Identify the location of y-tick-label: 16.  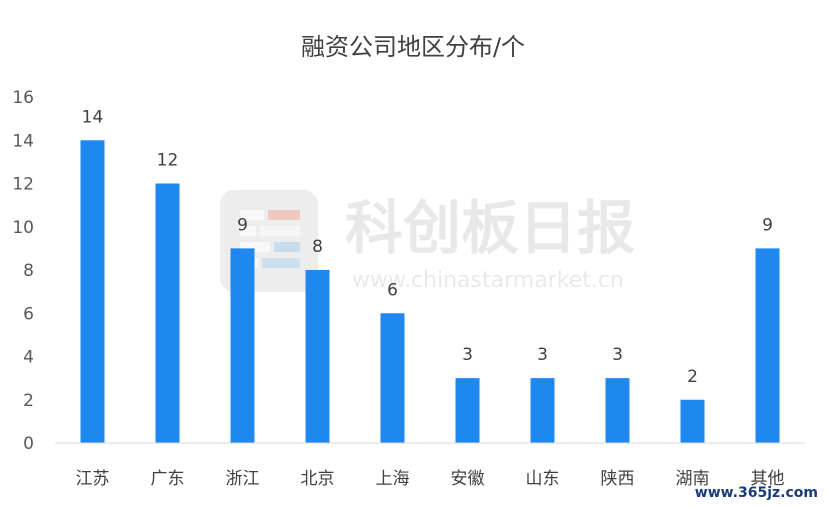
(23, 98).